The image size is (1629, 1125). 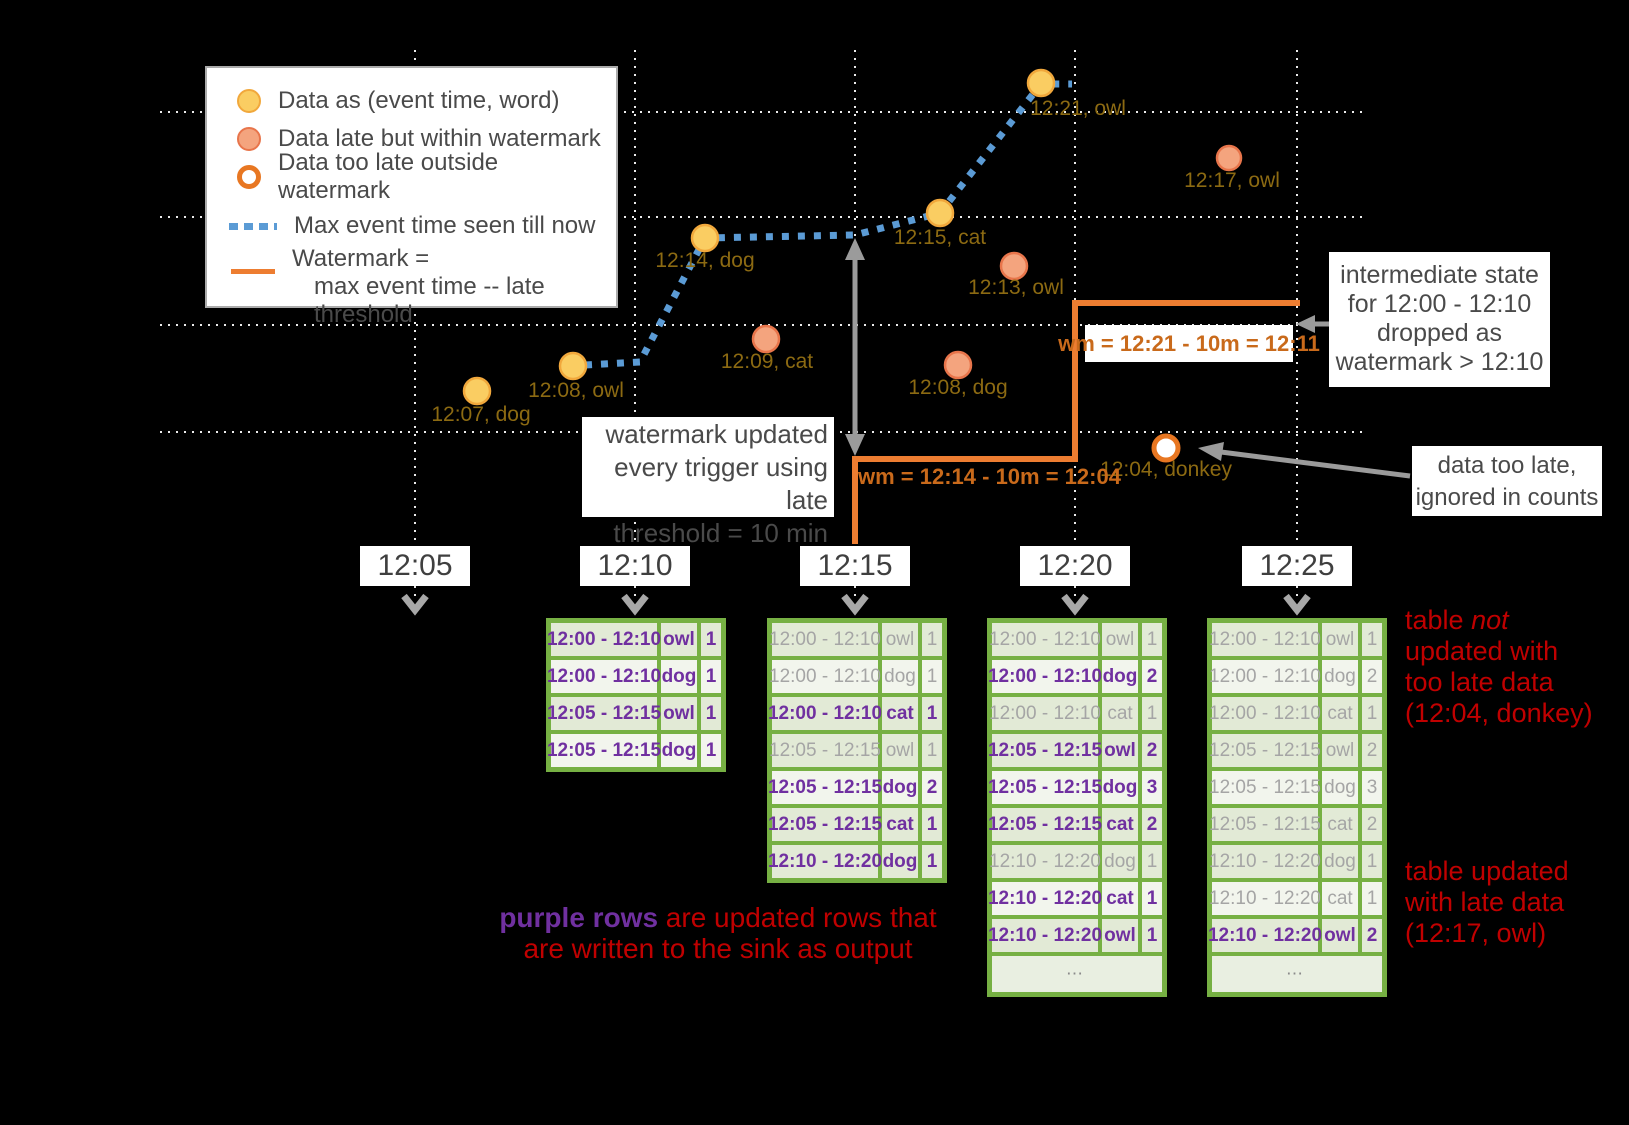 I want to click on count-cell: 3, so click(x=1372, y=787).